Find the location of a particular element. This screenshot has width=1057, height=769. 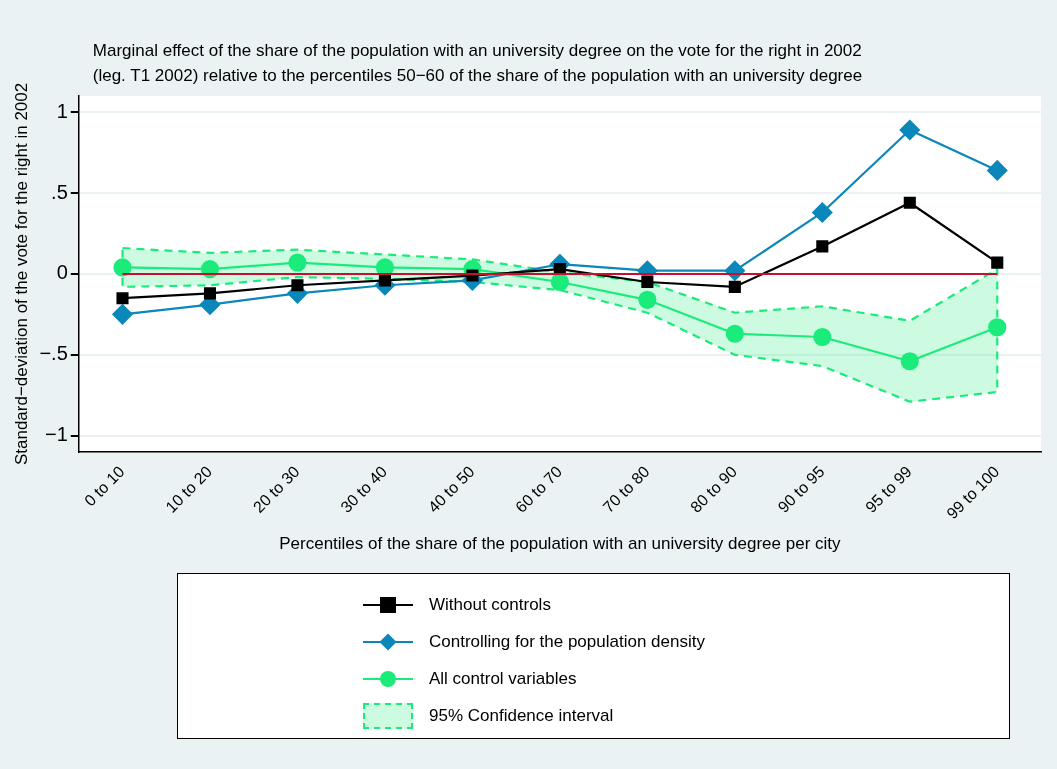

legend-label: All control variables is located at coordinates (503, 678).